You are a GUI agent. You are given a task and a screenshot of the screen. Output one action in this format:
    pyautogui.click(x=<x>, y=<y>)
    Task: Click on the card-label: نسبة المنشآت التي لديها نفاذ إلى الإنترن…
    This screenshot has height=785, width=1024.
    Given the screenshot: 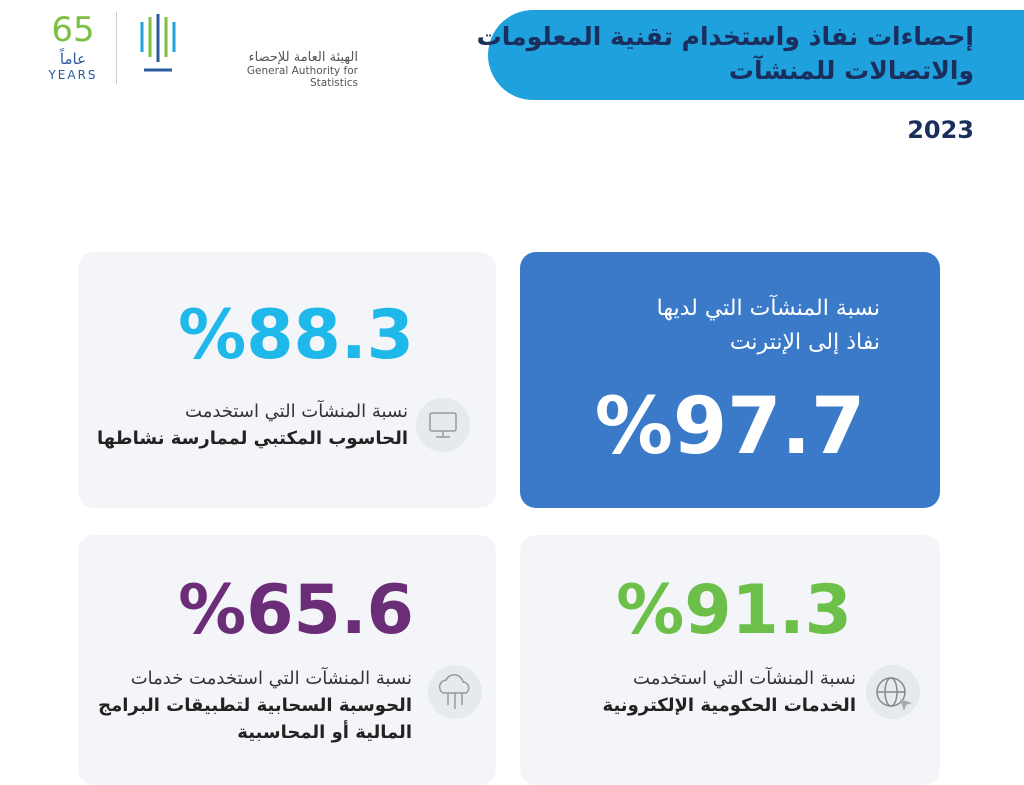 What is the action you would take?
    pyautogui.click(x=768, y=326)
    